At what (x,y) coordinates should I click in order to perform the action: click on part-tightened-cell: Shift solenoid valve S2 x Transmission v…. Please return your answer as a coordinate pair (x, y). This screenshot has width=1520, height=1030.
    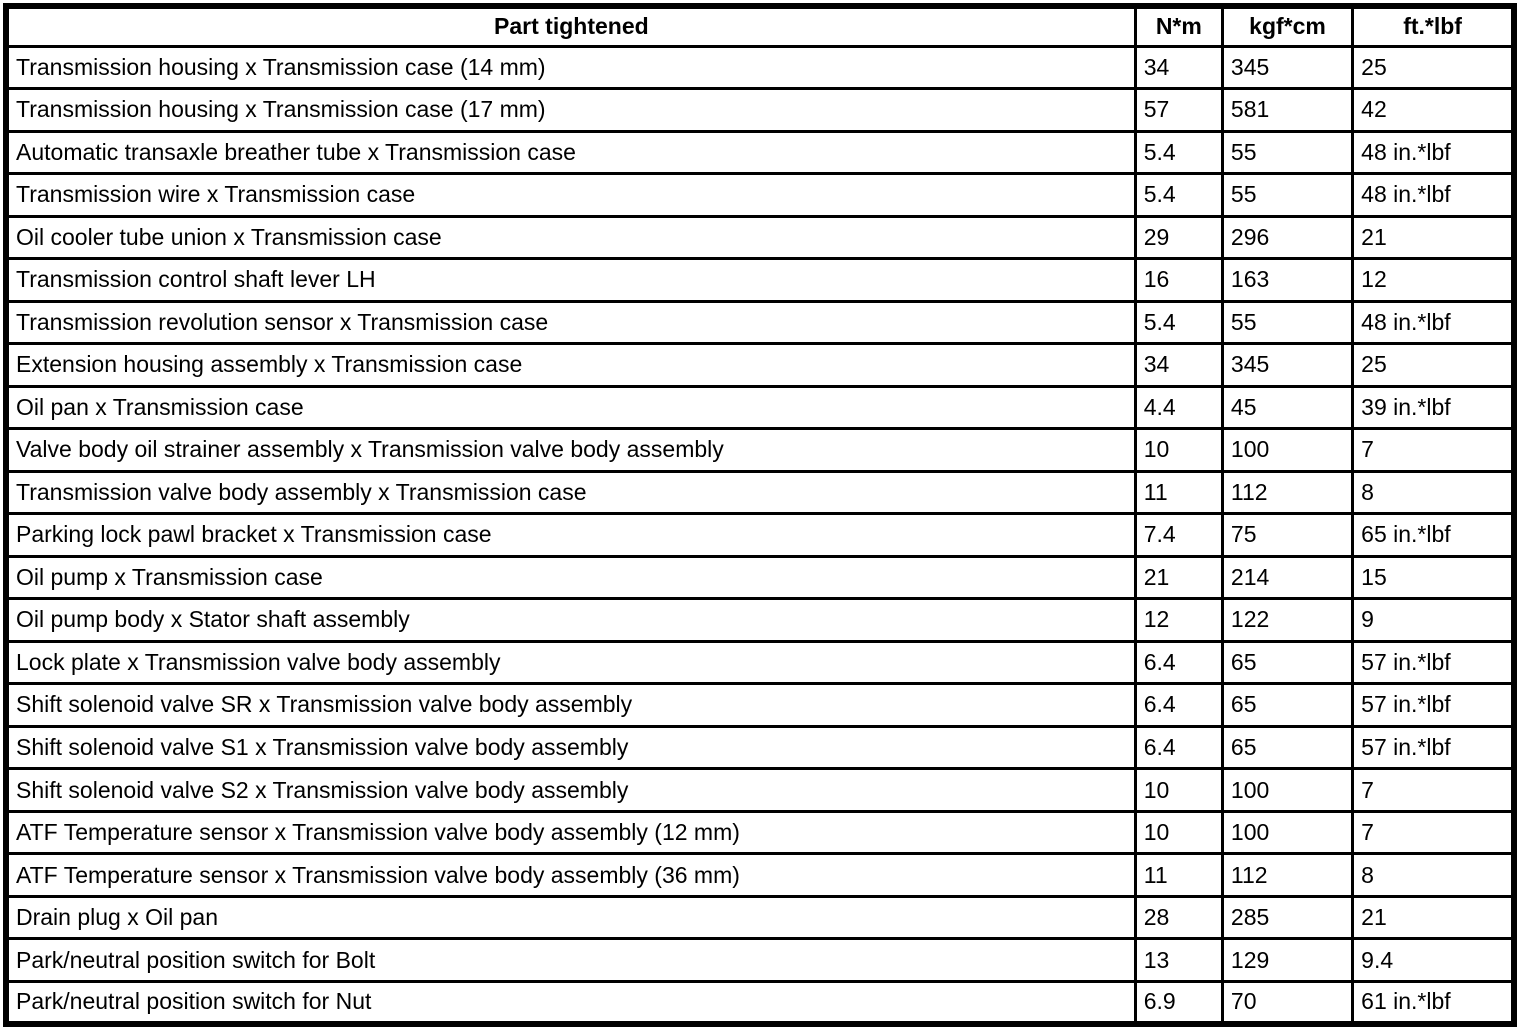
    Looking at the image, I should click on (570, 790).